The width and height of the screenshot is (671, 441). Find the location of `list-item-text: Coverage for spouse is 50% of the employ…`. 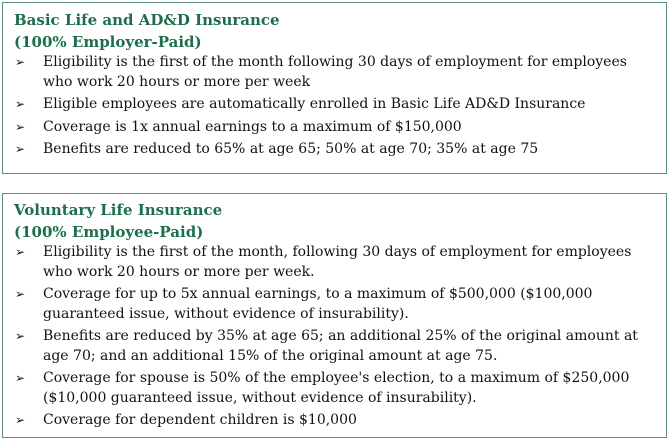

list-item-text: Coverage for spouse is 50% of the employ… is located at coordinates (336, 388).